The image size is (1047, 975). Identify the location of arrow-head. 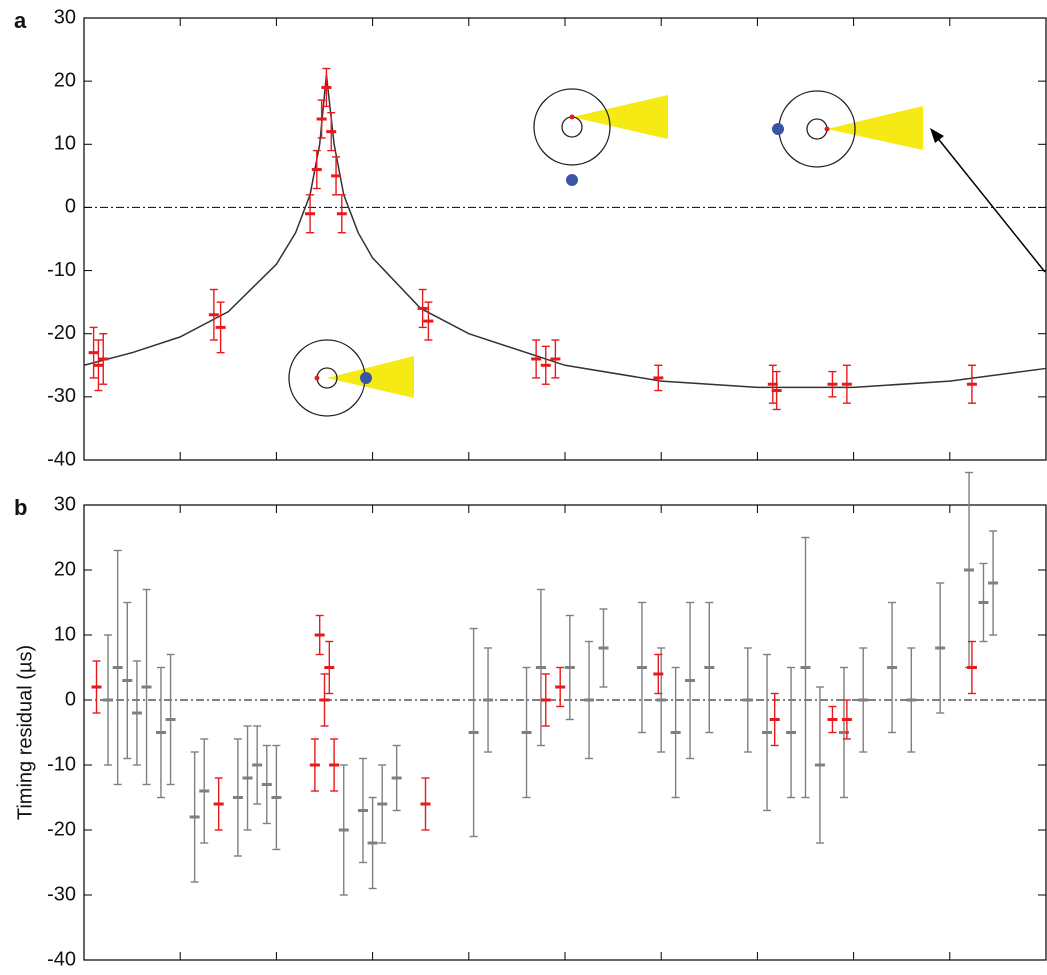
(937, 135).